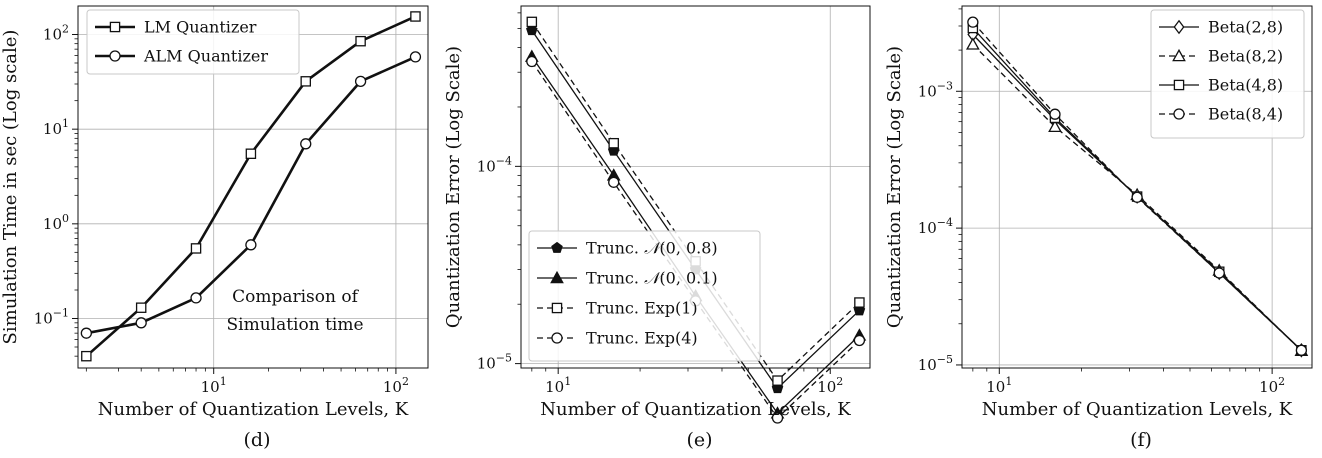  What do you see at coordinates (257, 440) in the screenshot?
I see `panel-label: (d)` at bounding box center [257, 440].